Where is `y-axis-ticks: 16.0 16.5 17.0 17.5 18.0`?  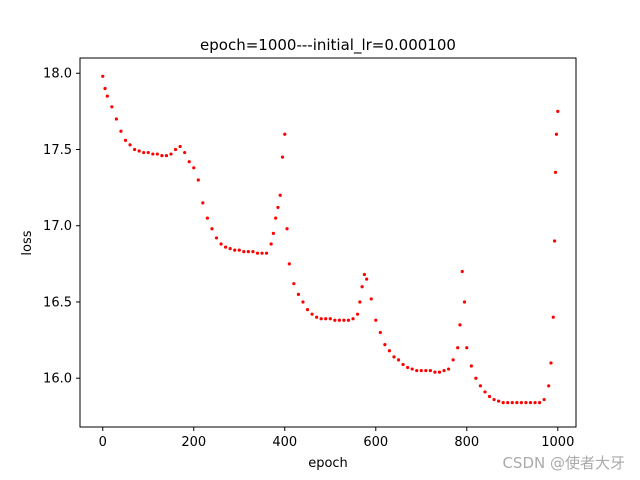
y-axis-ticks: 16.0 16.5 17.0 17.5 18.0 is located at coordinates (61, 227).